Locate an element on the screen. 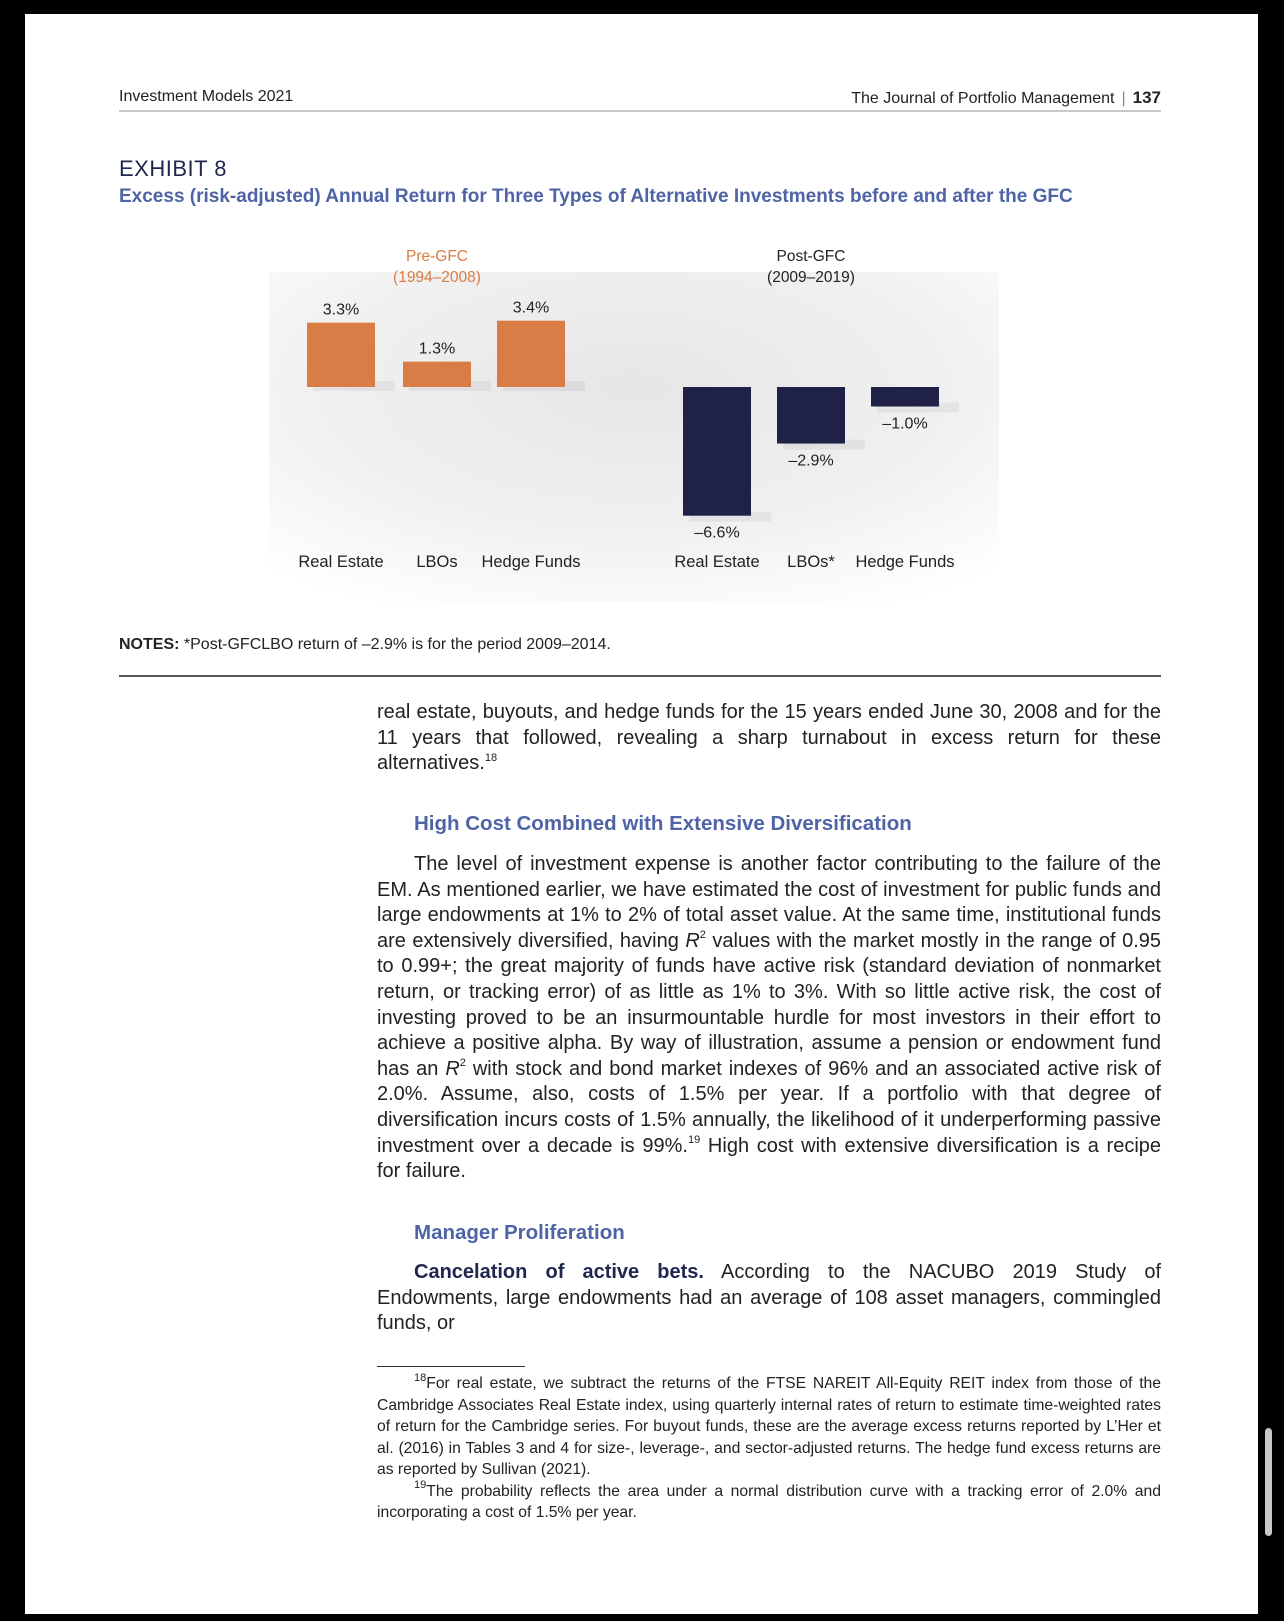 The width and height of the screenshot is (1284, 1621). section-heading-manager-proliferation: Manager Proliferation is located at coordinates (519, 1232).